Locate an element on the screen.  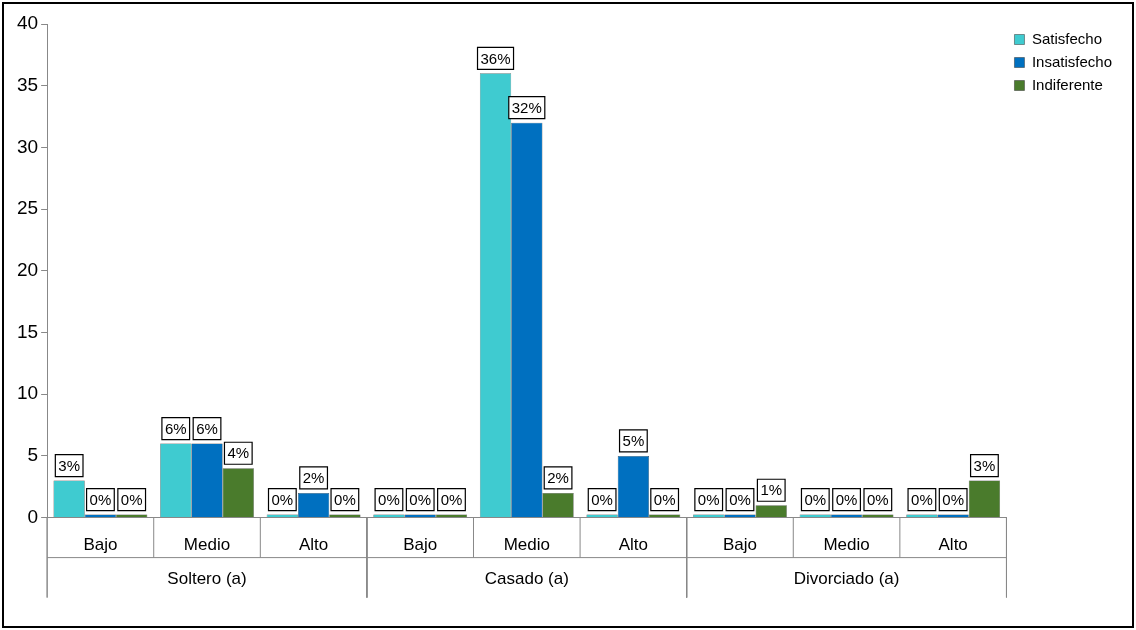
data-label: 5% is located at coordinates (633, 441).